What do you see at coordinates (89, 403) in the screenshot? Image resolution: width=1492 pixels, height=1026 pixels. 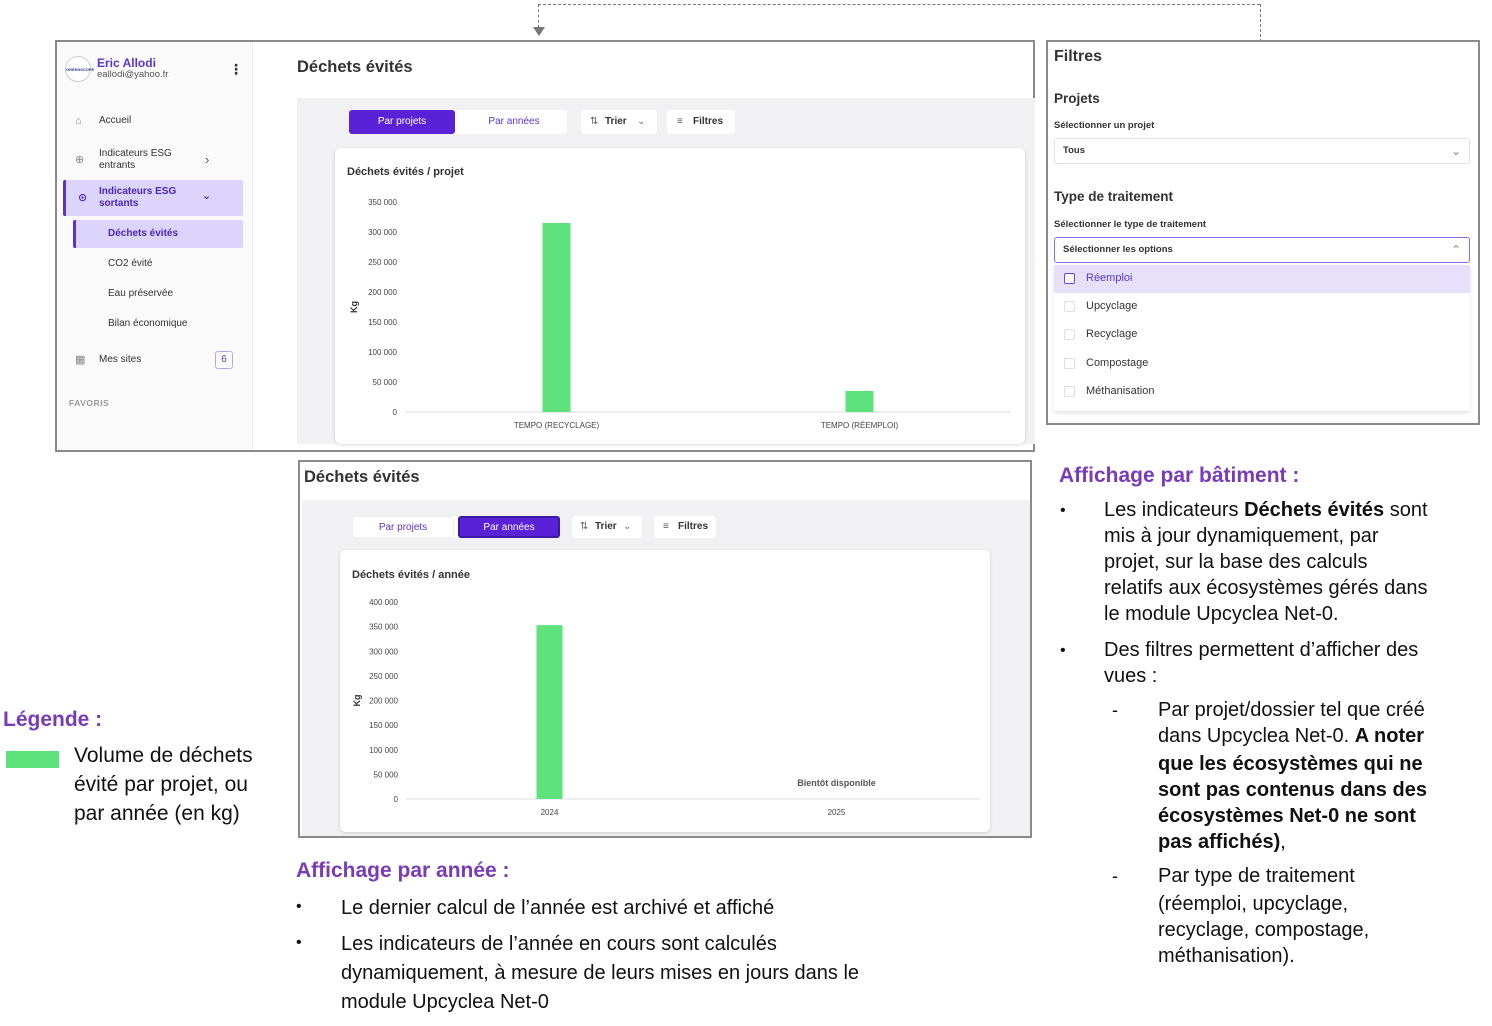 I see `favoris-section-label: FAVORIS` at bounding box center [89, 403].